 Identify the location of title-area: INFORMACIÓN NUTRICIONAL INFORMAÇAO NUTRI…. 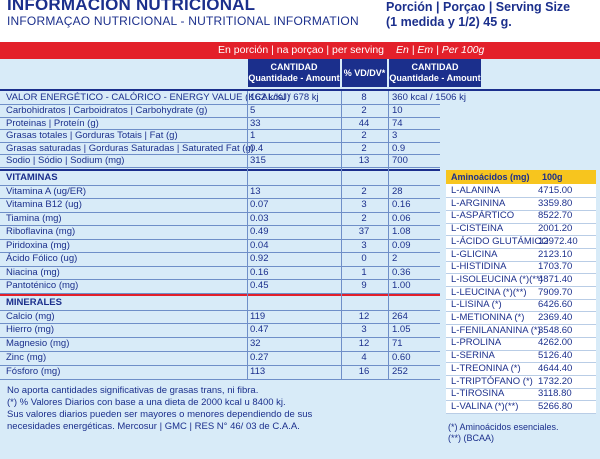
(300, 21).